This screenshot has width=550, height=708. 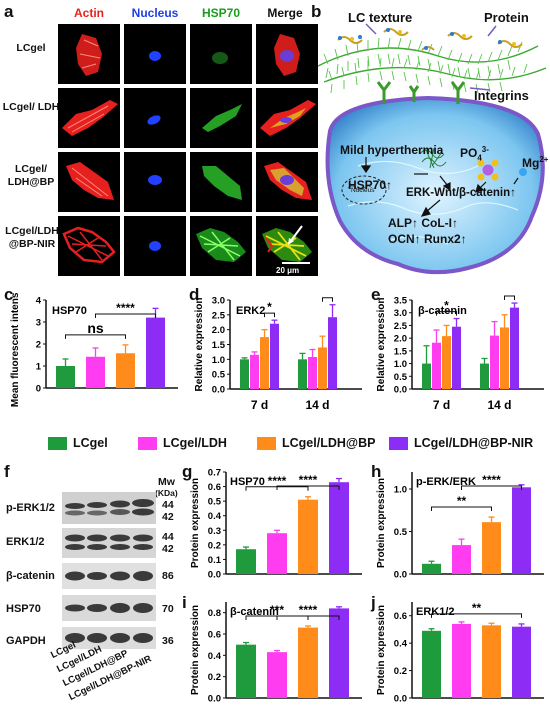 I want to click on y-tick-label: 2.0, so click(x=400, y=339).